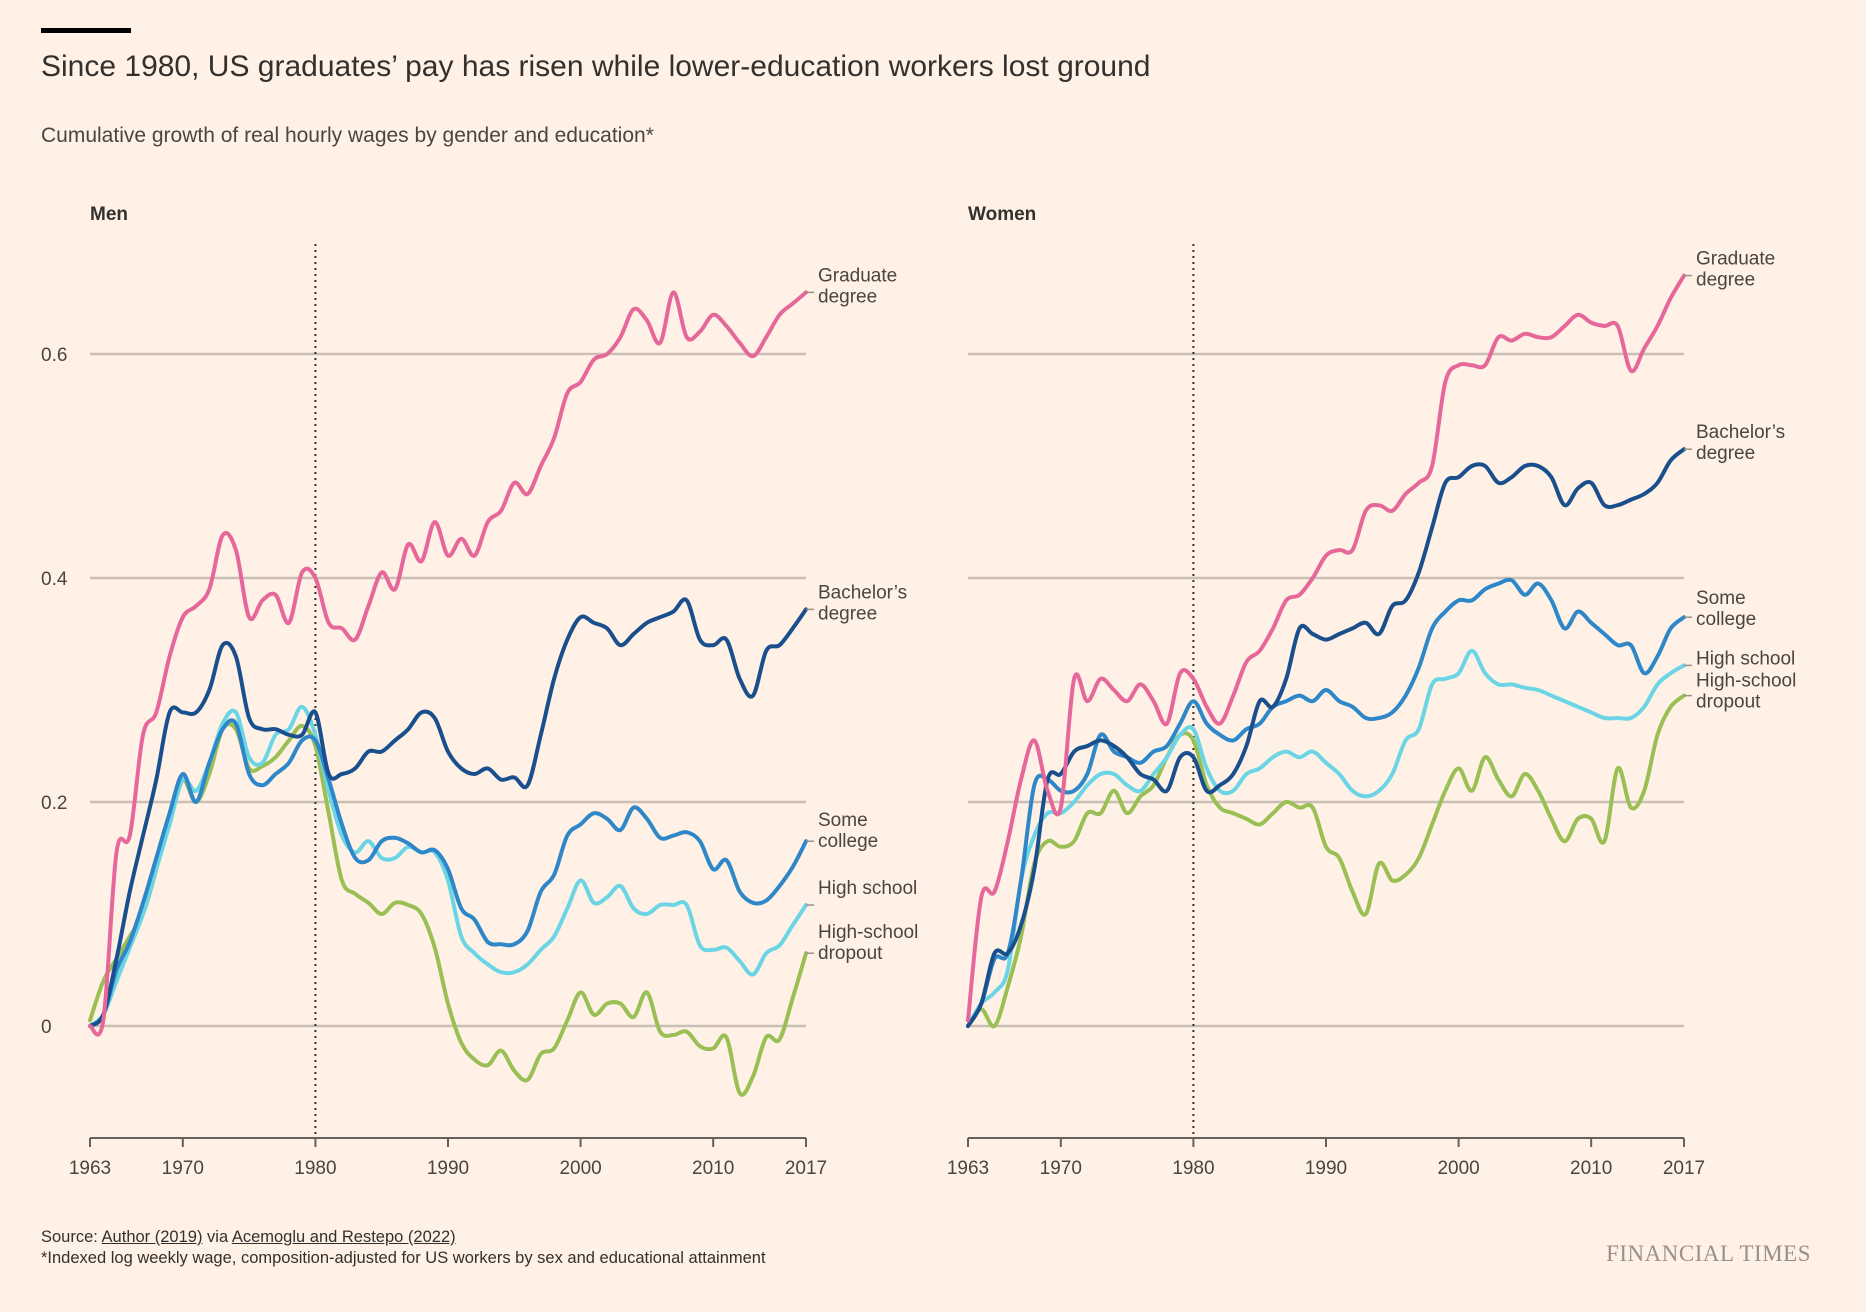 The image size is (1866, 1312). I want to click on source-mid: via, so click(217, 1237).